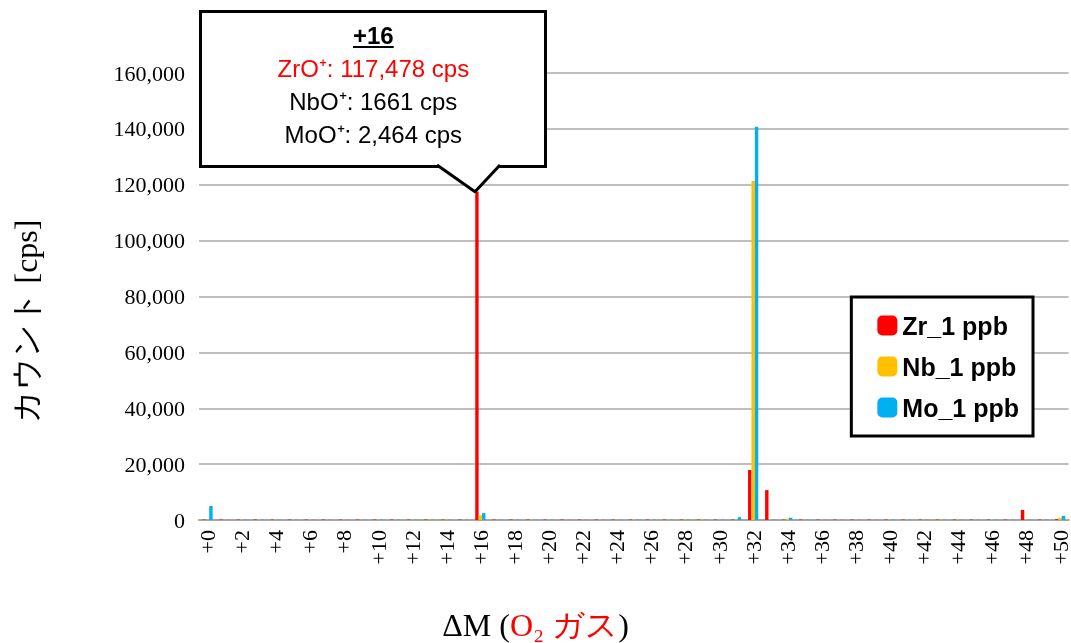 The image size is (1071, 643). I want to click on y-tick-label: 60,000, so click(154, 352).